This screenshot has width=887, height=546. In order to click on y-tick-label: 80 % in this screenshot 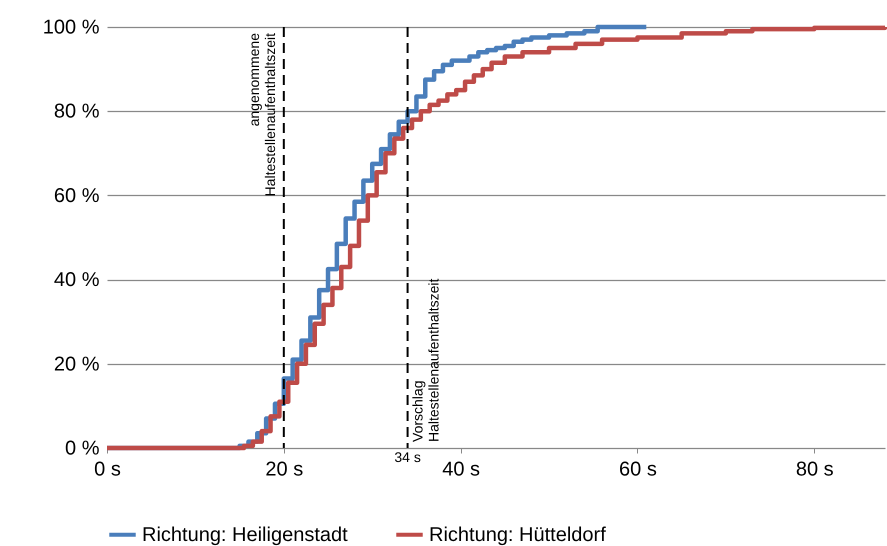, I will do `click(77, 111)`.